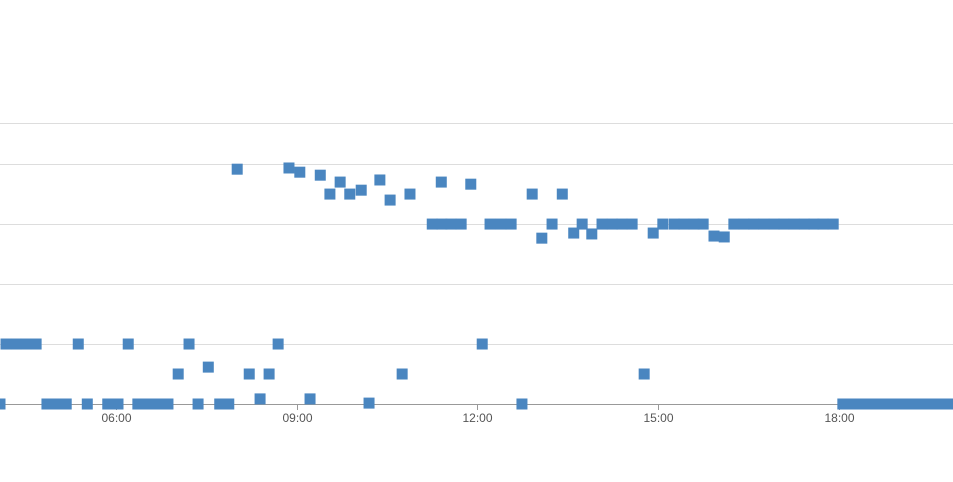 Image resolution: width=953 pixels, height=482 pixels. I want to click on x-tick-label: 06:00, so click(116, 418).